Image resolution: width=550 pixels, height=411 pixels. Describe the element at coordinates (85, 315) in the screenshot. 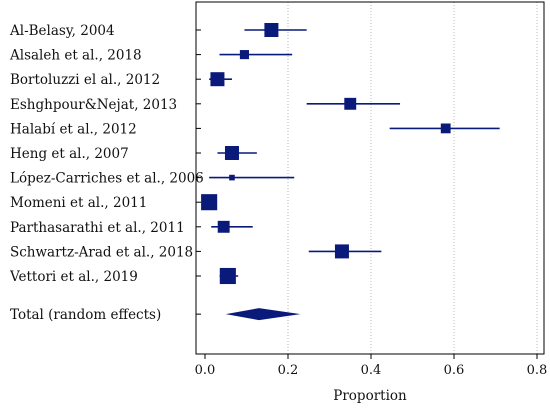

I see `total-label: Total (random effects)` at that location.